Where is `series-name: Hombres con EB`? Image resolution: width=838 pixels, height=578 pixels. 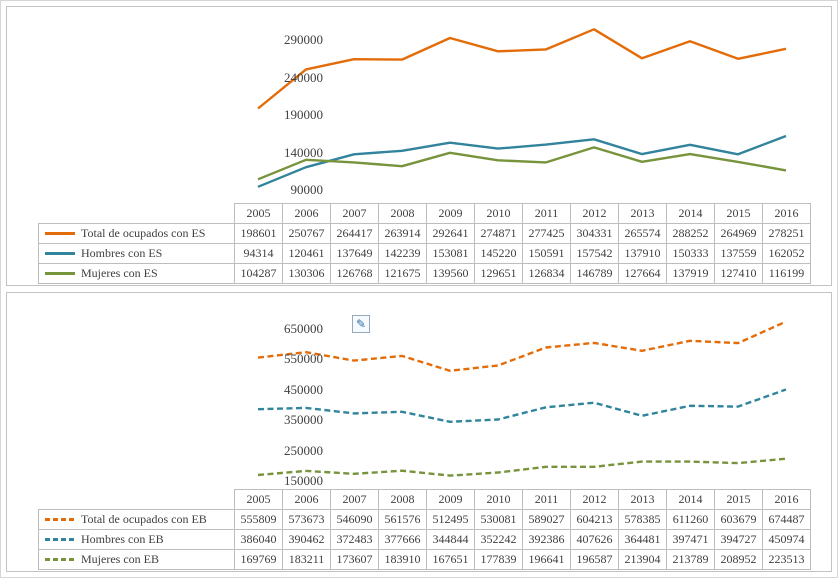
series-name: Hombres con EB is located at coordinates (122, 539).